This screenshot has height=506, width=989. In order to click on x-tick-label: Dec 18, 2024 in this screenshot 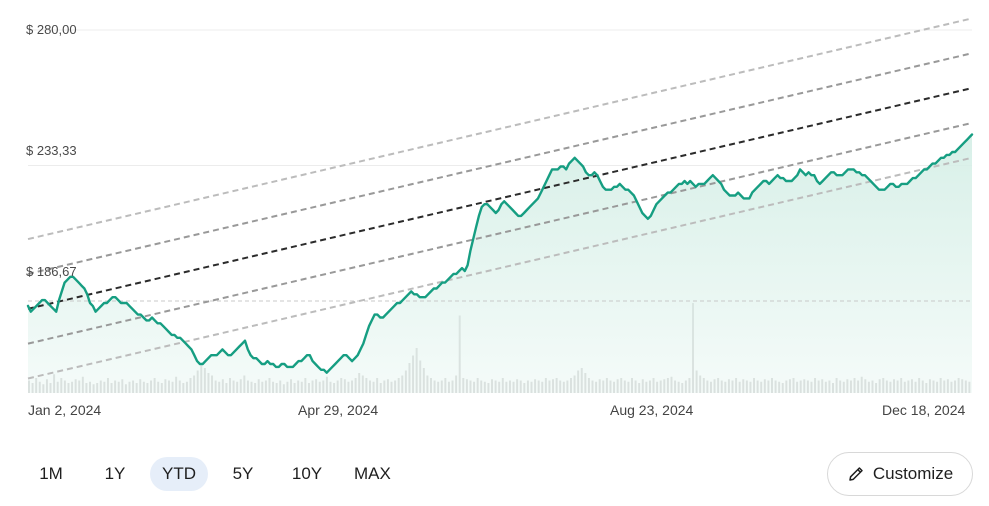, I will do `click(924, 410)`.